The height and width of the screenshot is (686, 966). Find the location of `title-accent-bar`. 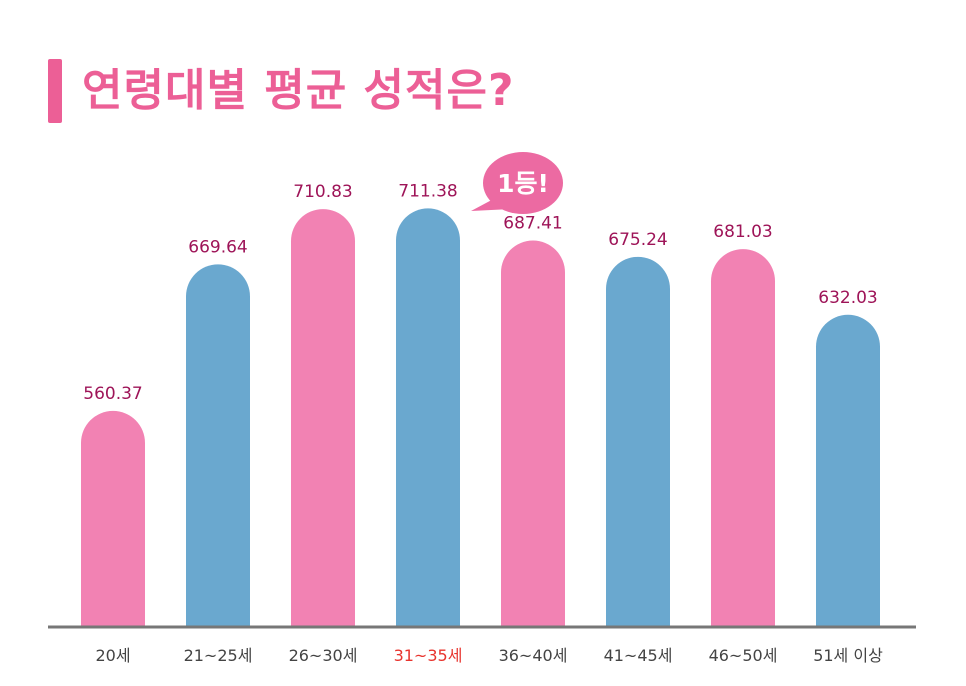

title-accent-bar is located at coordinates (55, 91).